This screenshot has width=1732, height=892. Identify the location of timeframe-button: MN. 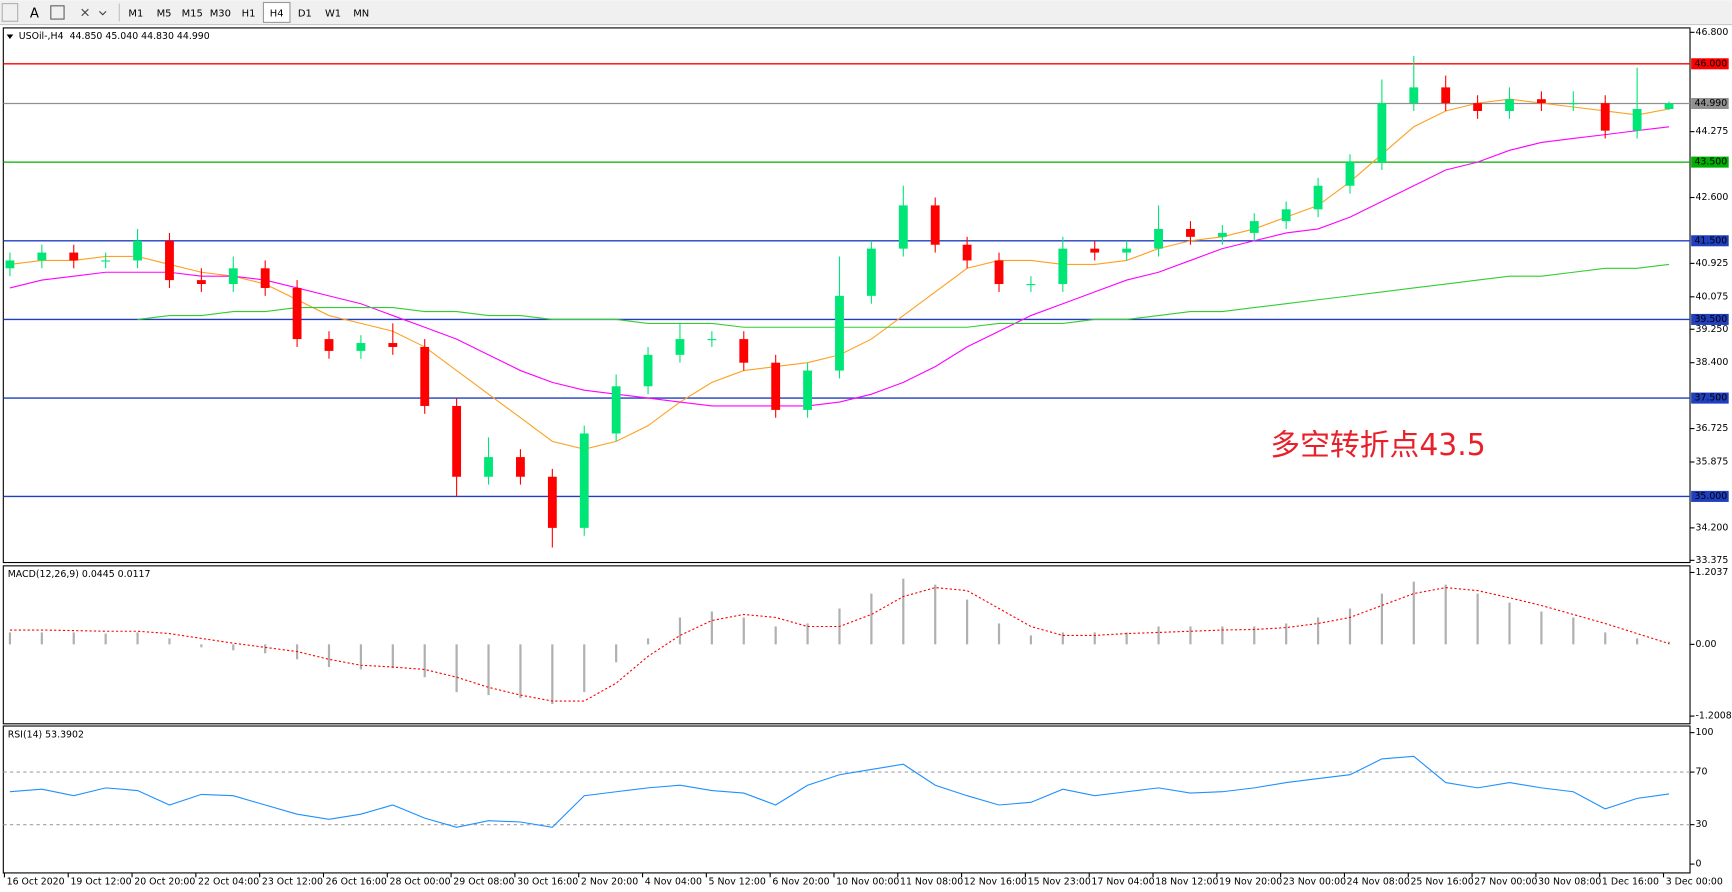
(361, 14).